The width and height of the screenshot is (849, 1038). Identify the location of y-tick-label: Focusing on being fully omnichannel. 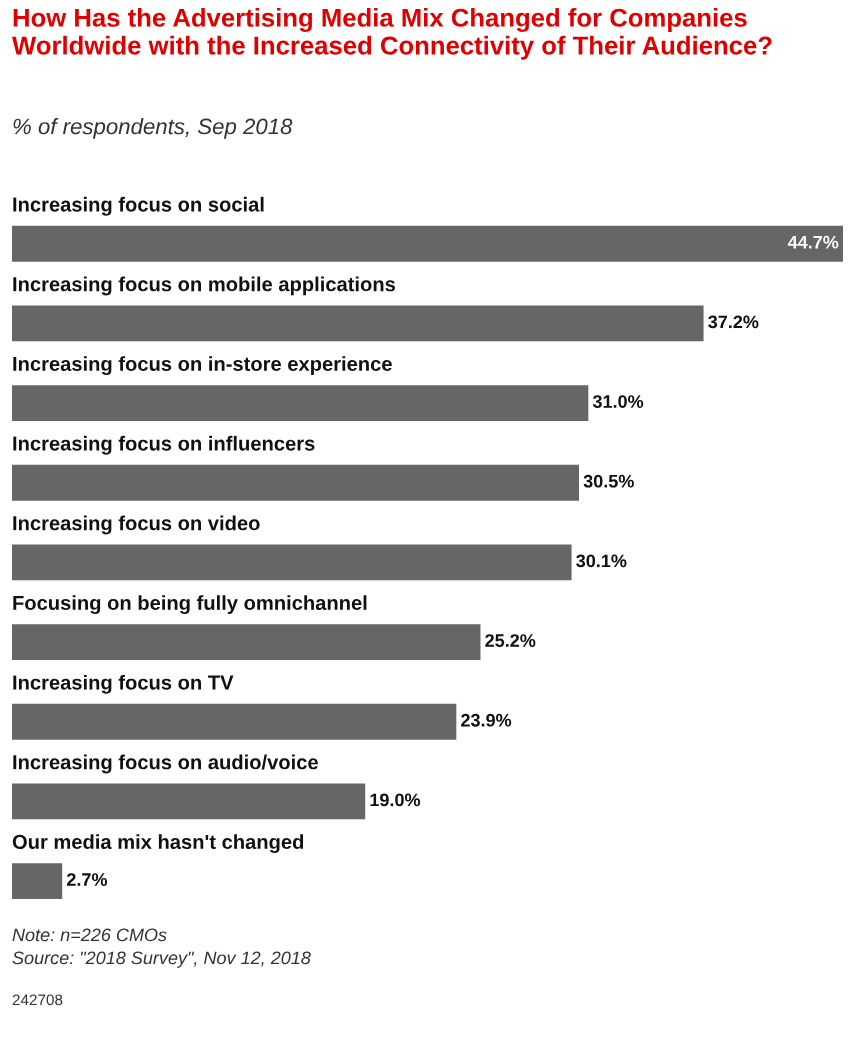
(190, 605).